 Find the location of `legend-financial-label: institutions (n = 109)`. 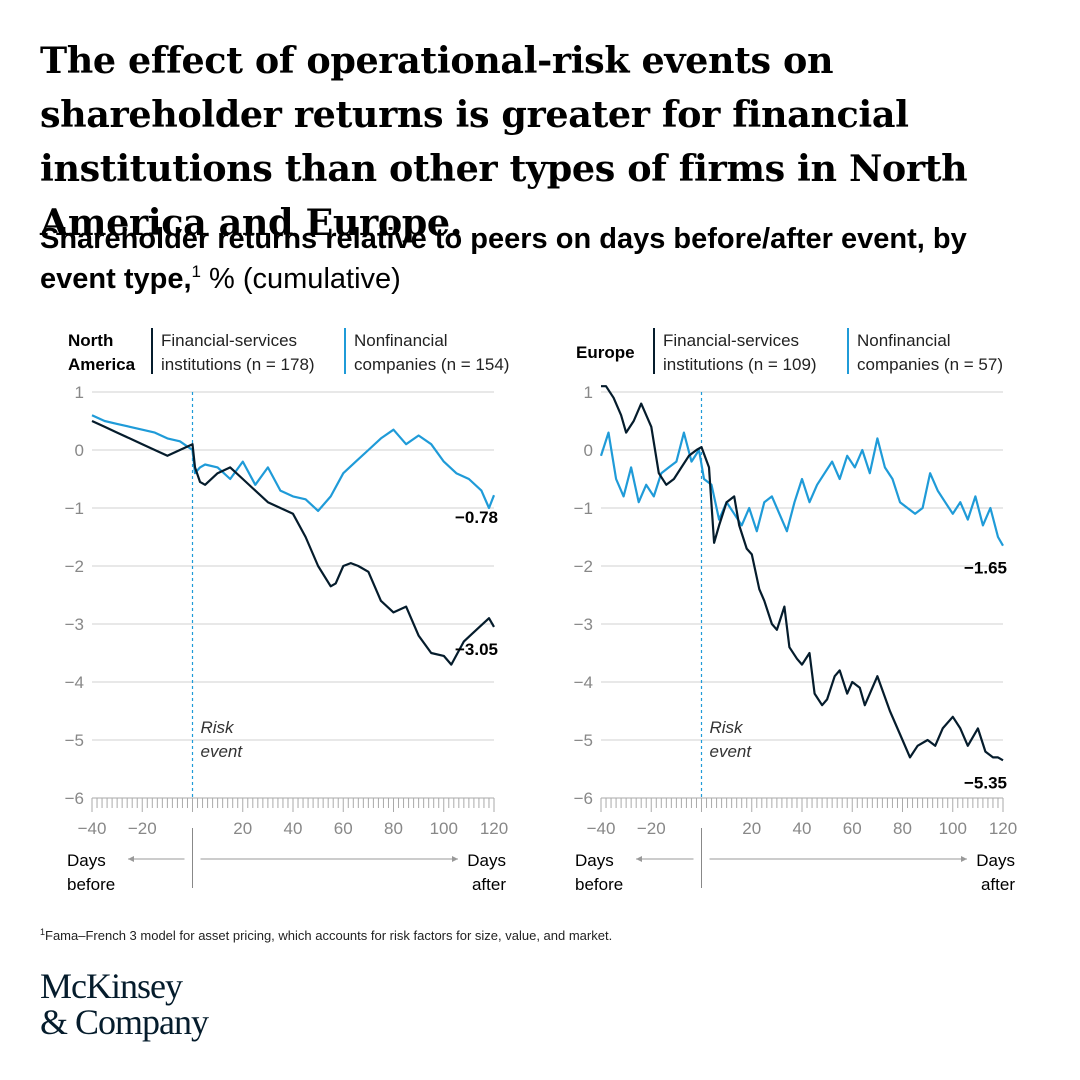

legend-financial-label: institutions (n = 109) is located at coordinates (740, 364).